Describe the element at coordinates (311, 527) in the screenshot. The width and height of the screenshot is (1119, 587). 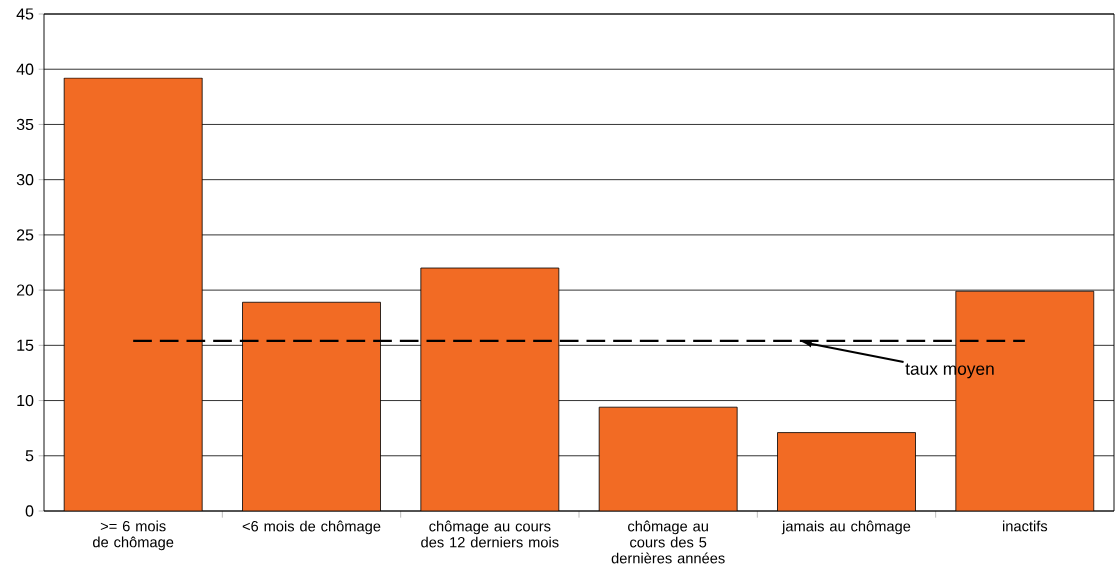
I see `x-tick-label: <6 mois de chômage` at that location.